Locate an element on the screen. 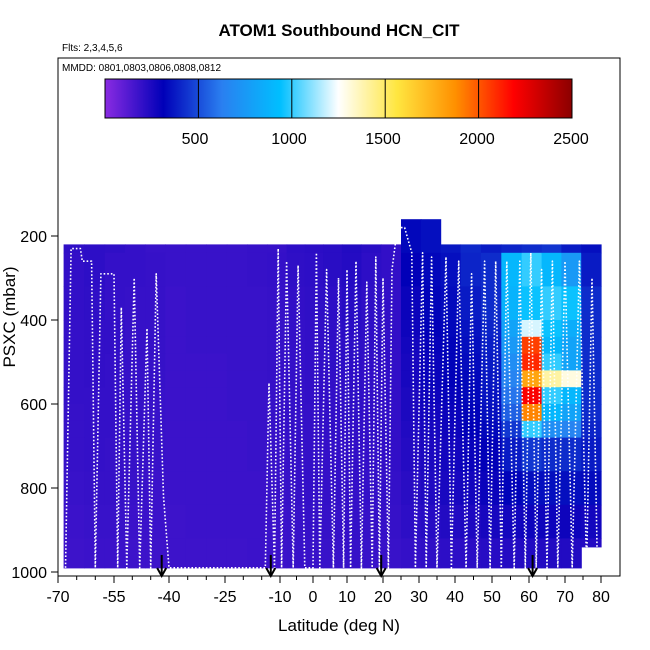 This screenshot has height=650, width=650. x-tick: 80 is located at coordinates (601, 591).